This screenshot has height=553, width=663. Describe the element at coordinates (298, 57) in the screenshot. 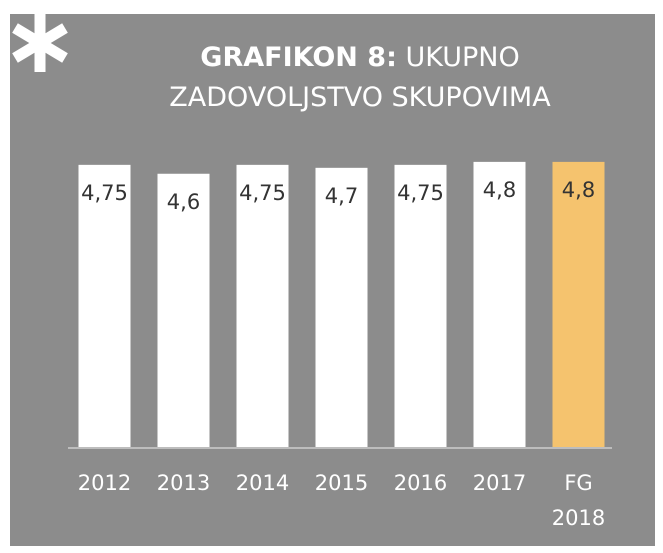

I see `title-label: GRAFIKON 8:` at that location.